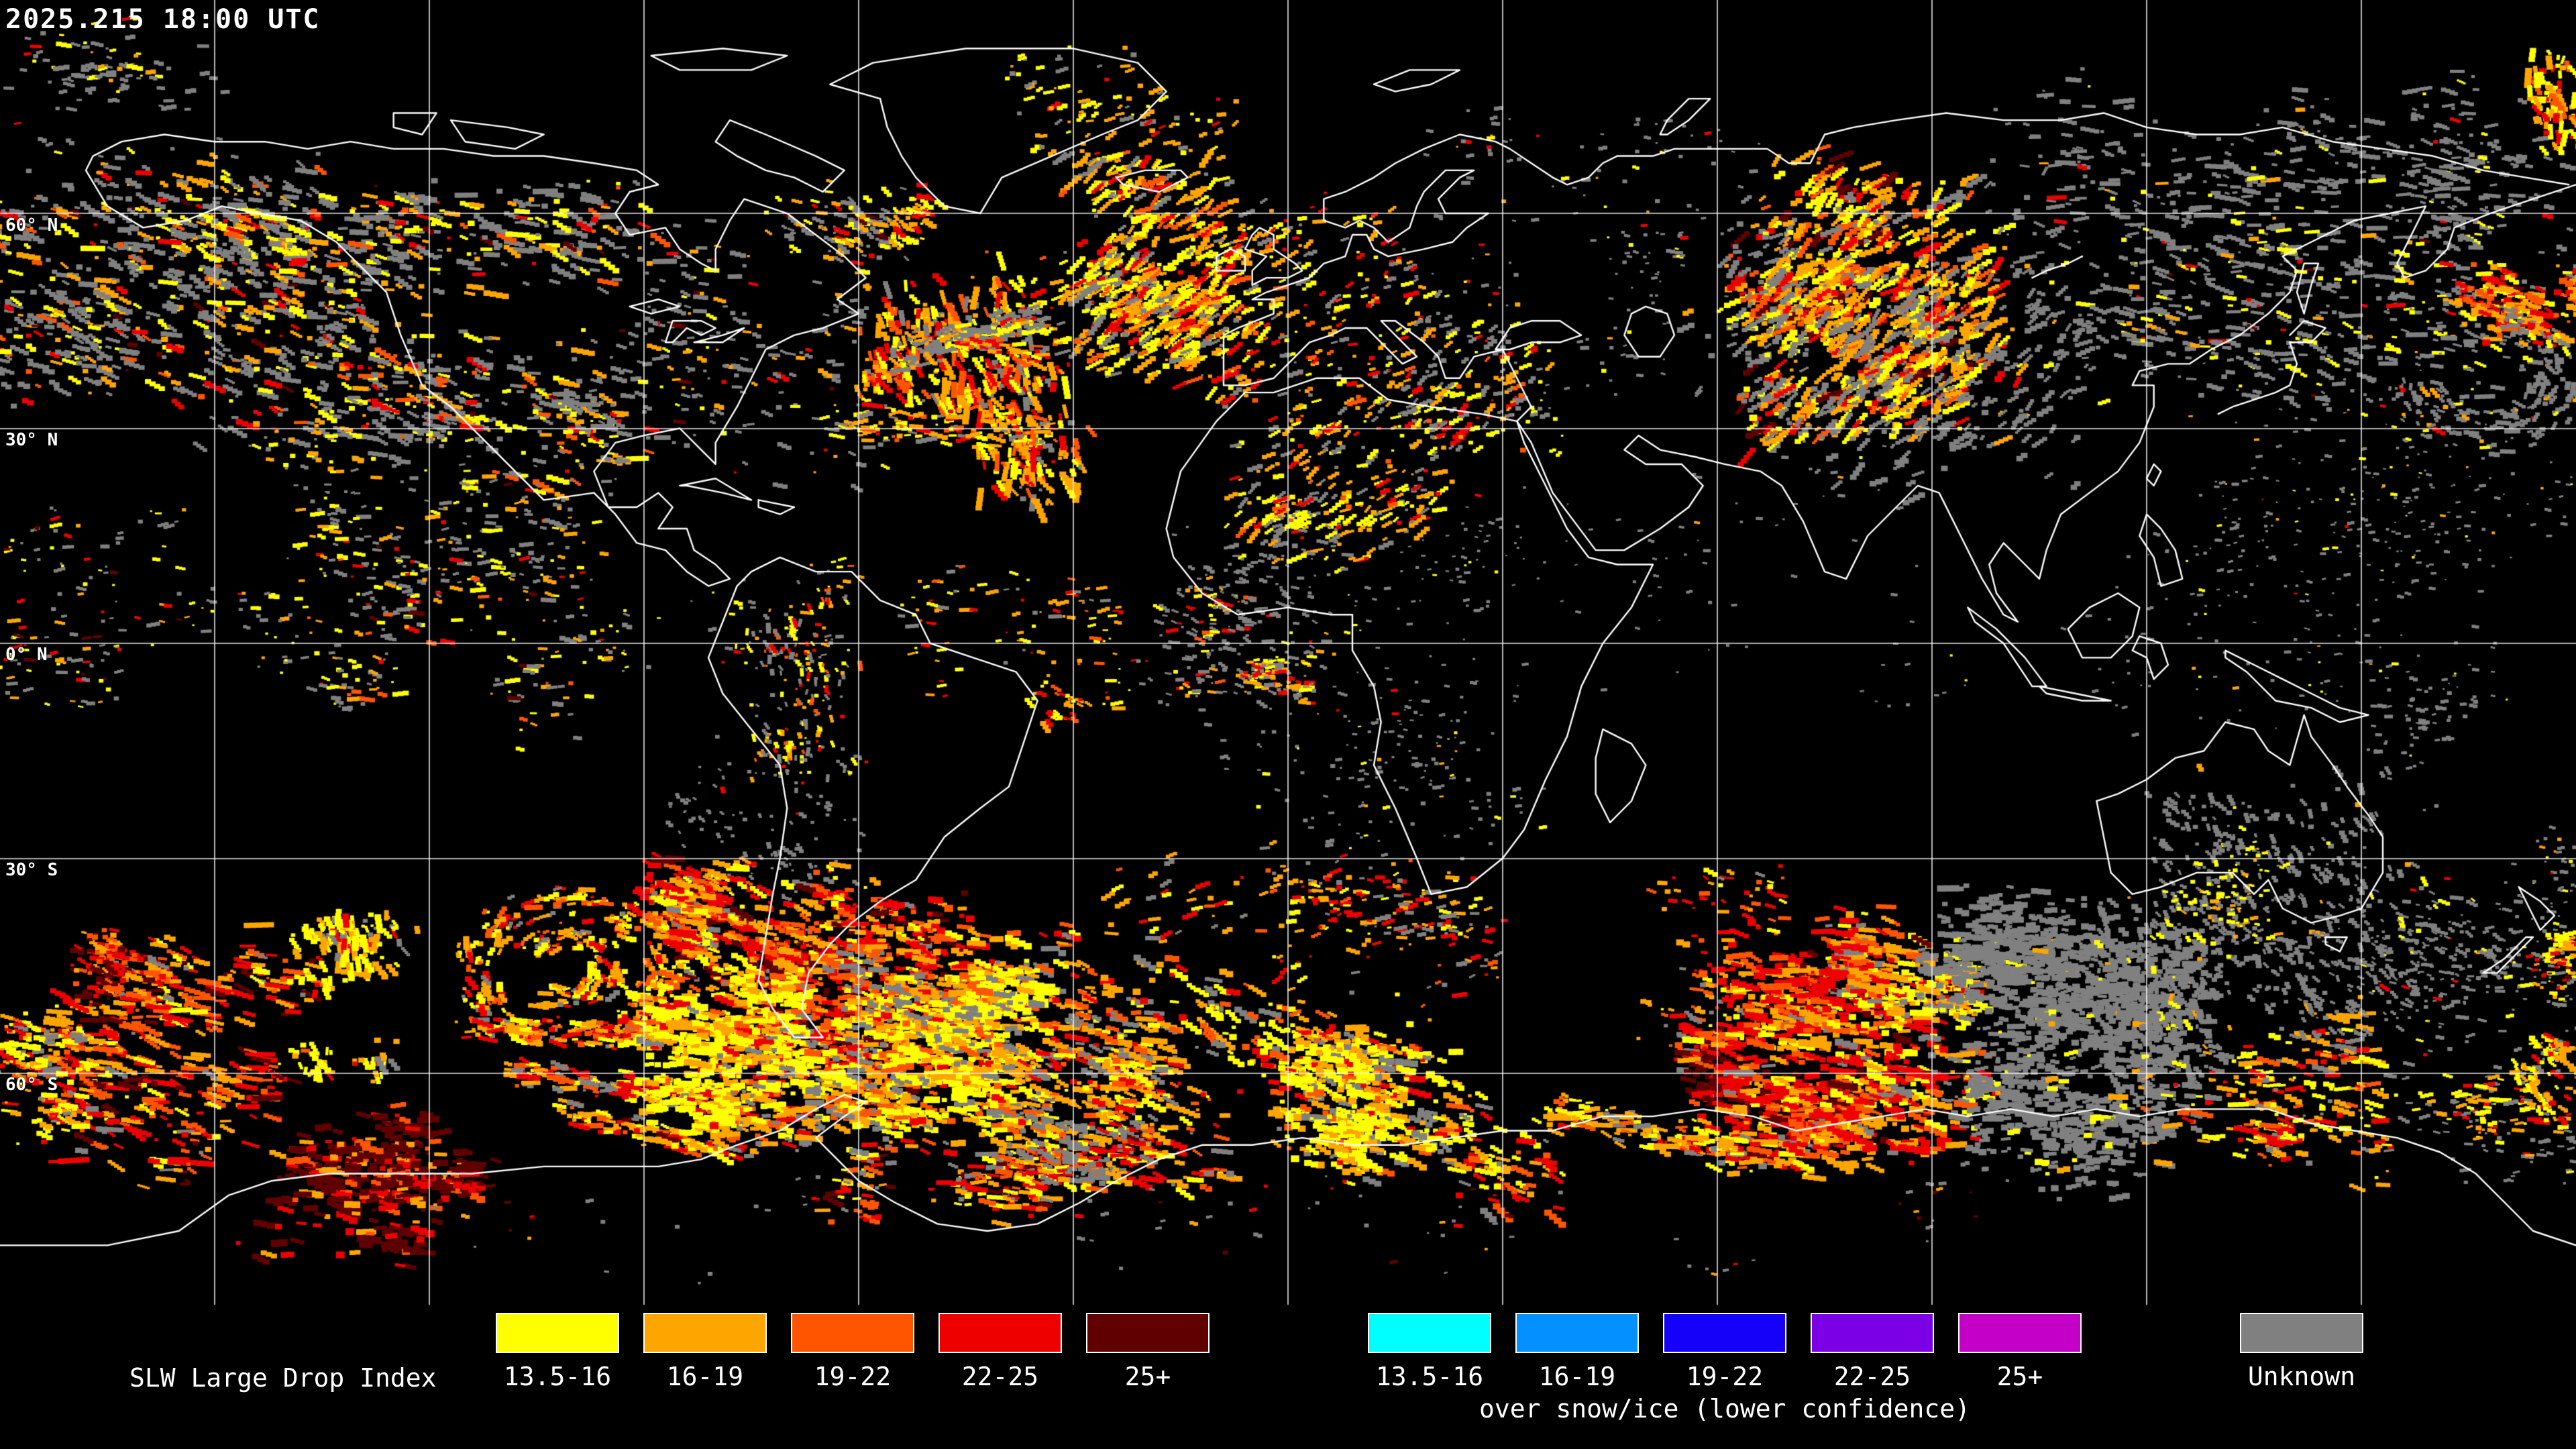 Image resolution: width=2576 pixels, height=1449 pixels. I want to click on legend-label-25plus: 25+, so click(1147, 1376).